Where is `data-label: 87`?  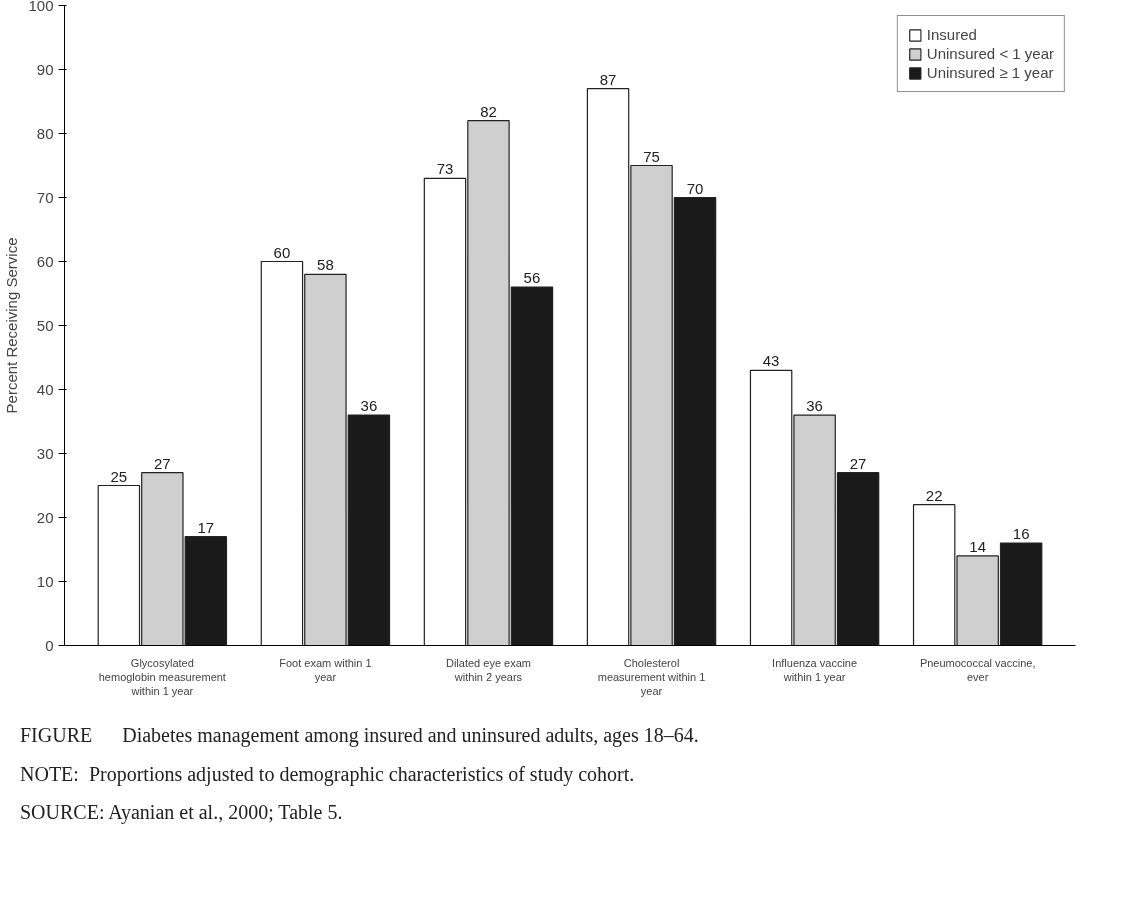 data-label: 87 is located at coordinates (608, 79).